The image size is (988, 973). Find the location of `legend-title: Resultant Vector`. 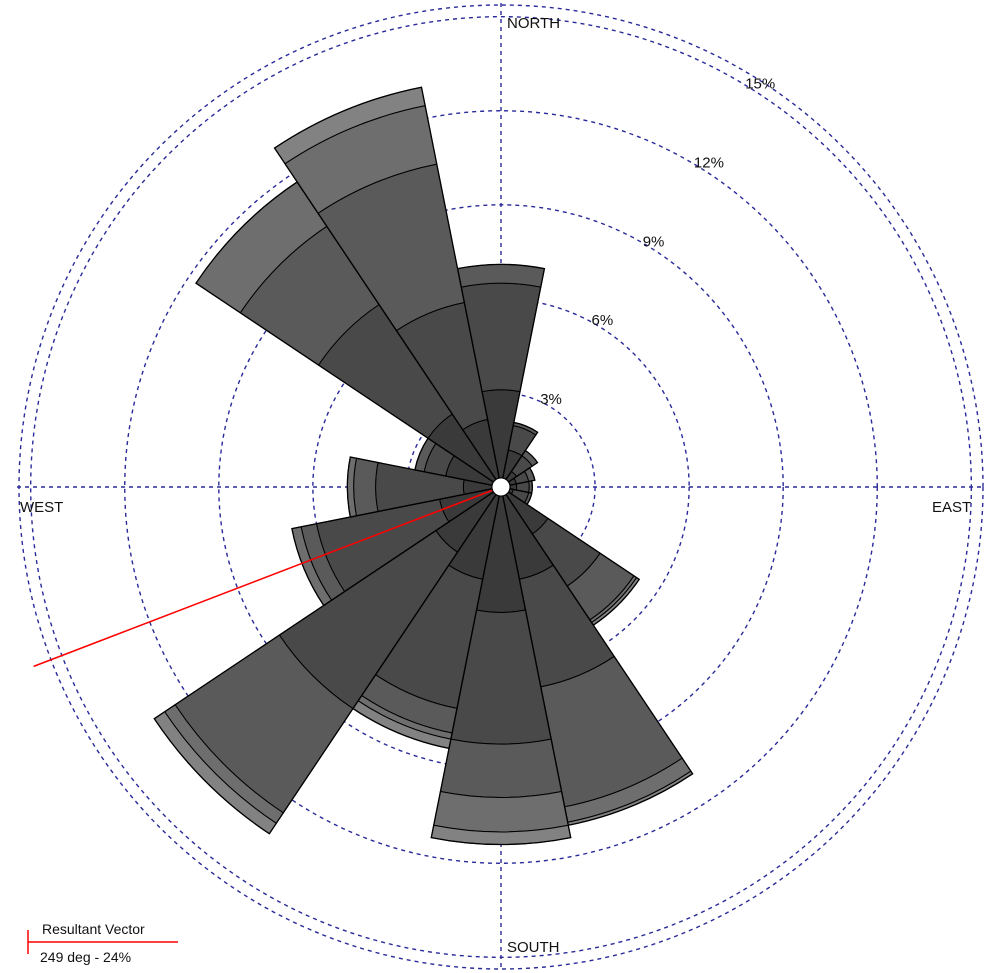

legend-title: Resultant Vector is located at coordinates (93, 929).